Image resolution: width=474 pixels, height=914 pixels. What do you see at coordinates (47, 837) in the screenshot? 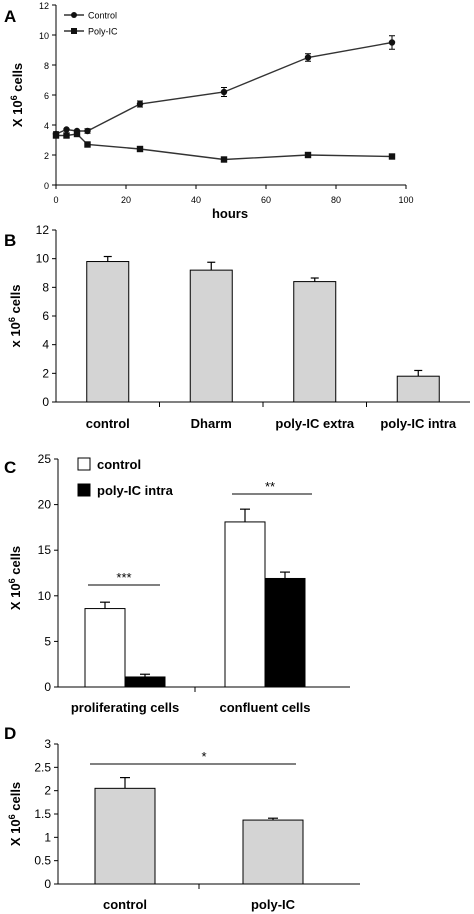
I see `y-tick-label: 1` at bounding box center [47, 837].